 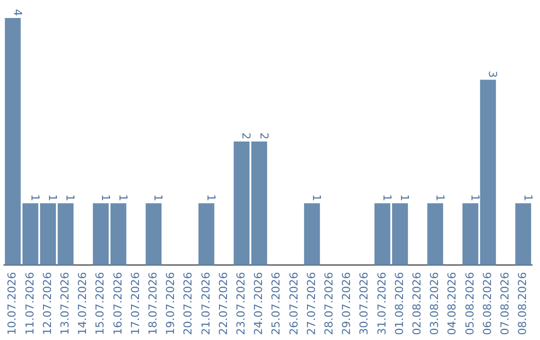 I want to click on x-tick-label: 26.07.2026, so click(x=293, y=304).